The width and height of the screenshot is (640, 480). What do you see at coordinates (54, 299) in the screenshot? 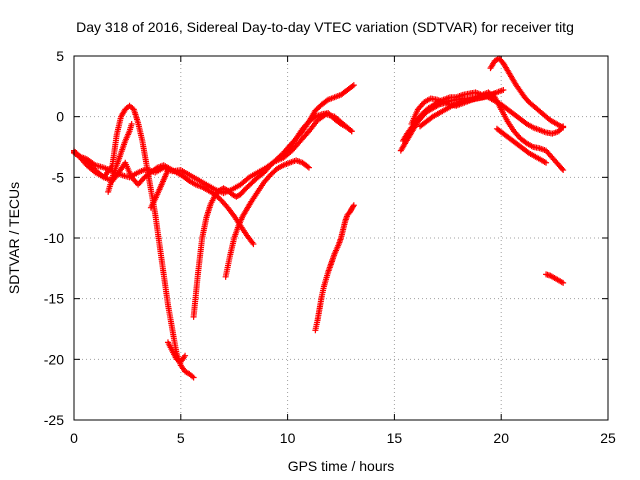
I see `y-tick-label: -15` at bounding box center [54, 299].